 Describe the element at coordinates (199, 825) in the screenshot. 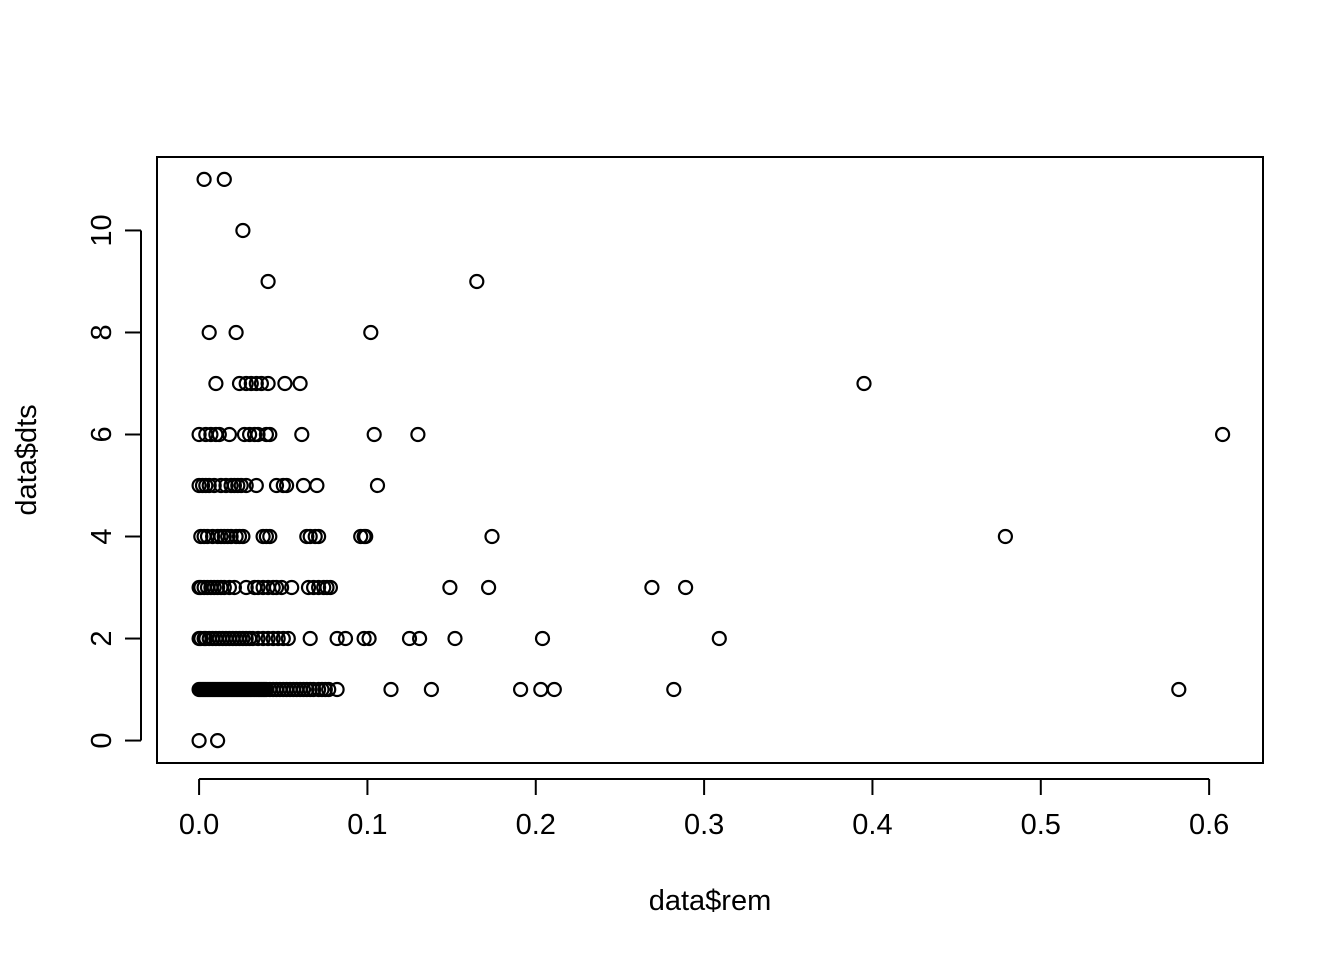

I see `x-tick-label: 0.0` at that location.